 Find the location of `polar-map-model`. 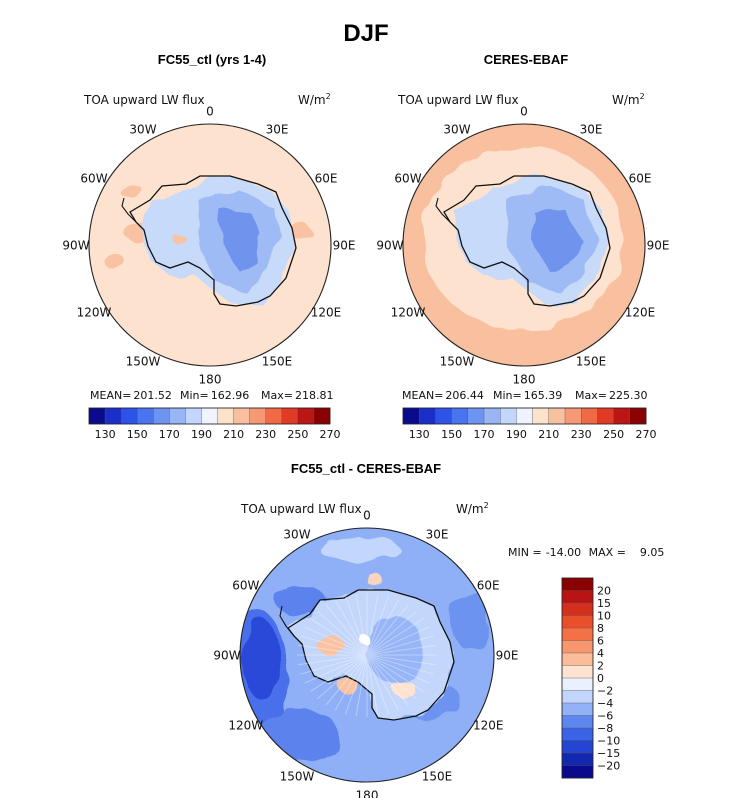

polar-map-model is located at coordinates (210, 245).